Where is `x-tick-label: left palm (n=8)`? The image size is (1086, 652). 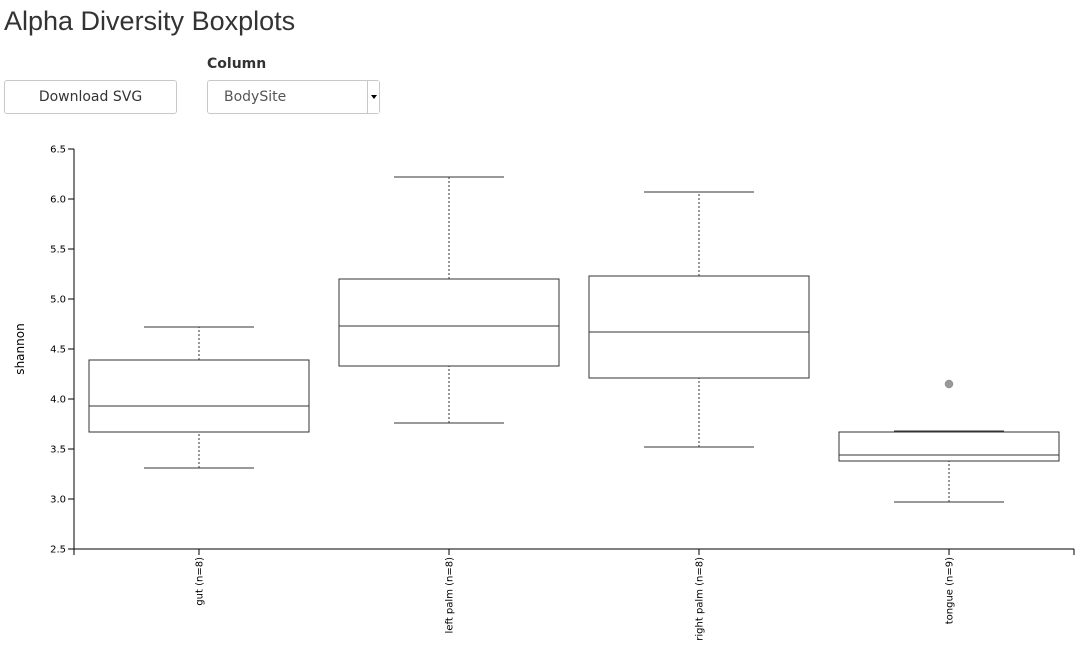 x-tick-label: left palm (n=8) is located at coordinates (450, 595).